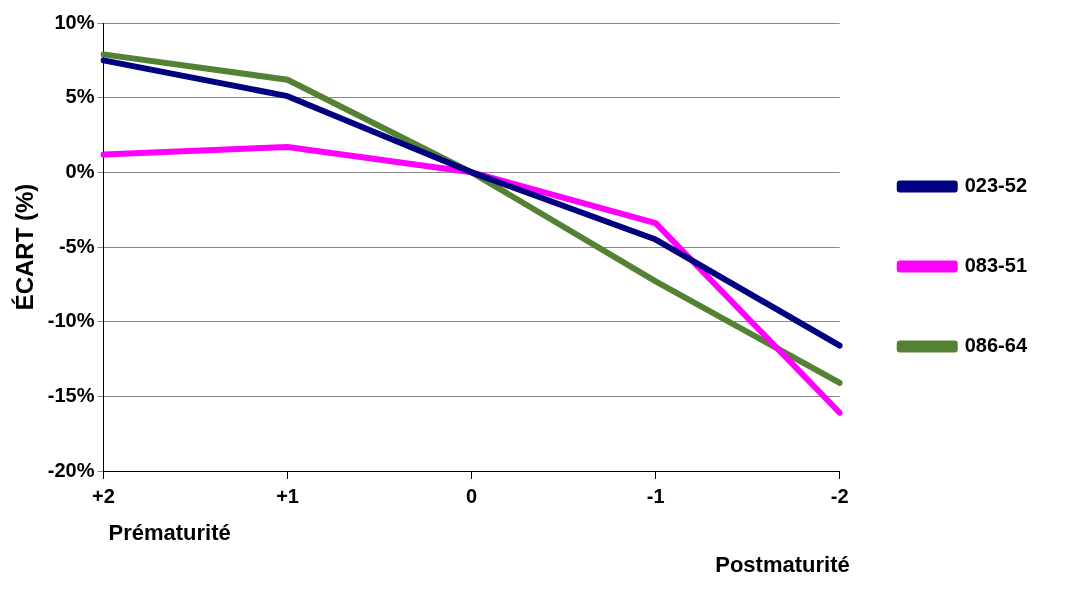 This screenshot has width=1065, height=593. Describe the element at coordinates (996, 265) in the screenshot. I see `legend-label: 083-51` at that location.